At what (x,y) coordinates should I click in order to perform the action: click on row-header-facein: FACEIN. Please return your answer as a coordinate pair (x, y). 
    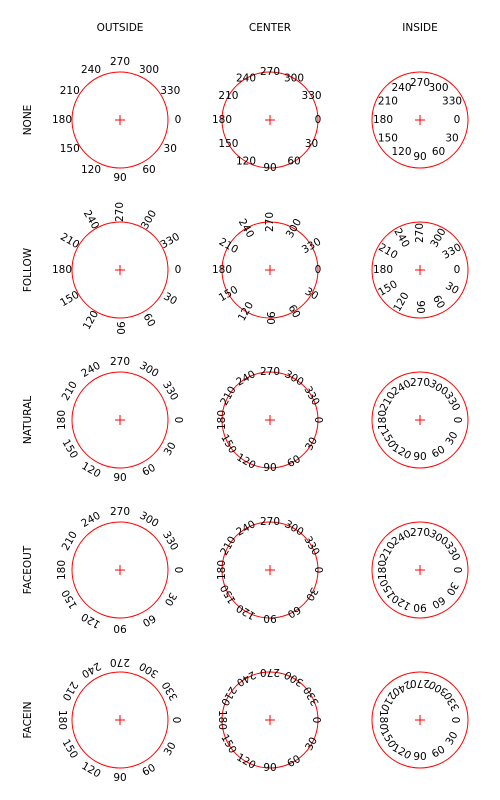
    Looking at the image, I should click on (28, 720).